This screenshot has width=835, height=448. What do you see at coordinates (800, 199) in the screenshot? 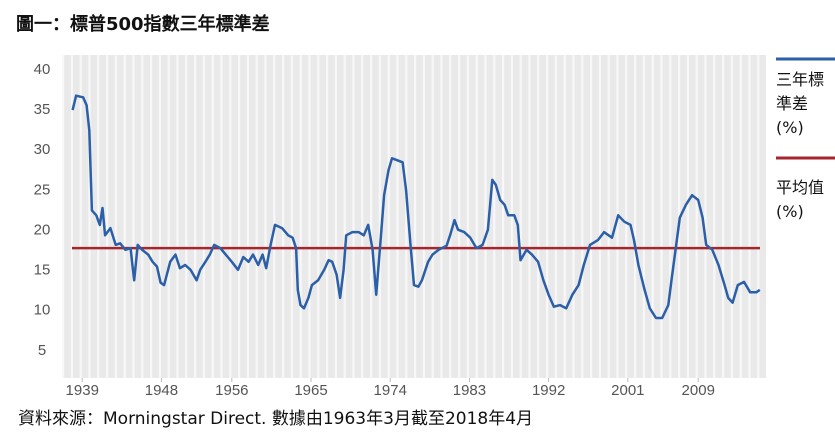
I see `legend-label: 平均值(%)` at bounding box center [800, 199].